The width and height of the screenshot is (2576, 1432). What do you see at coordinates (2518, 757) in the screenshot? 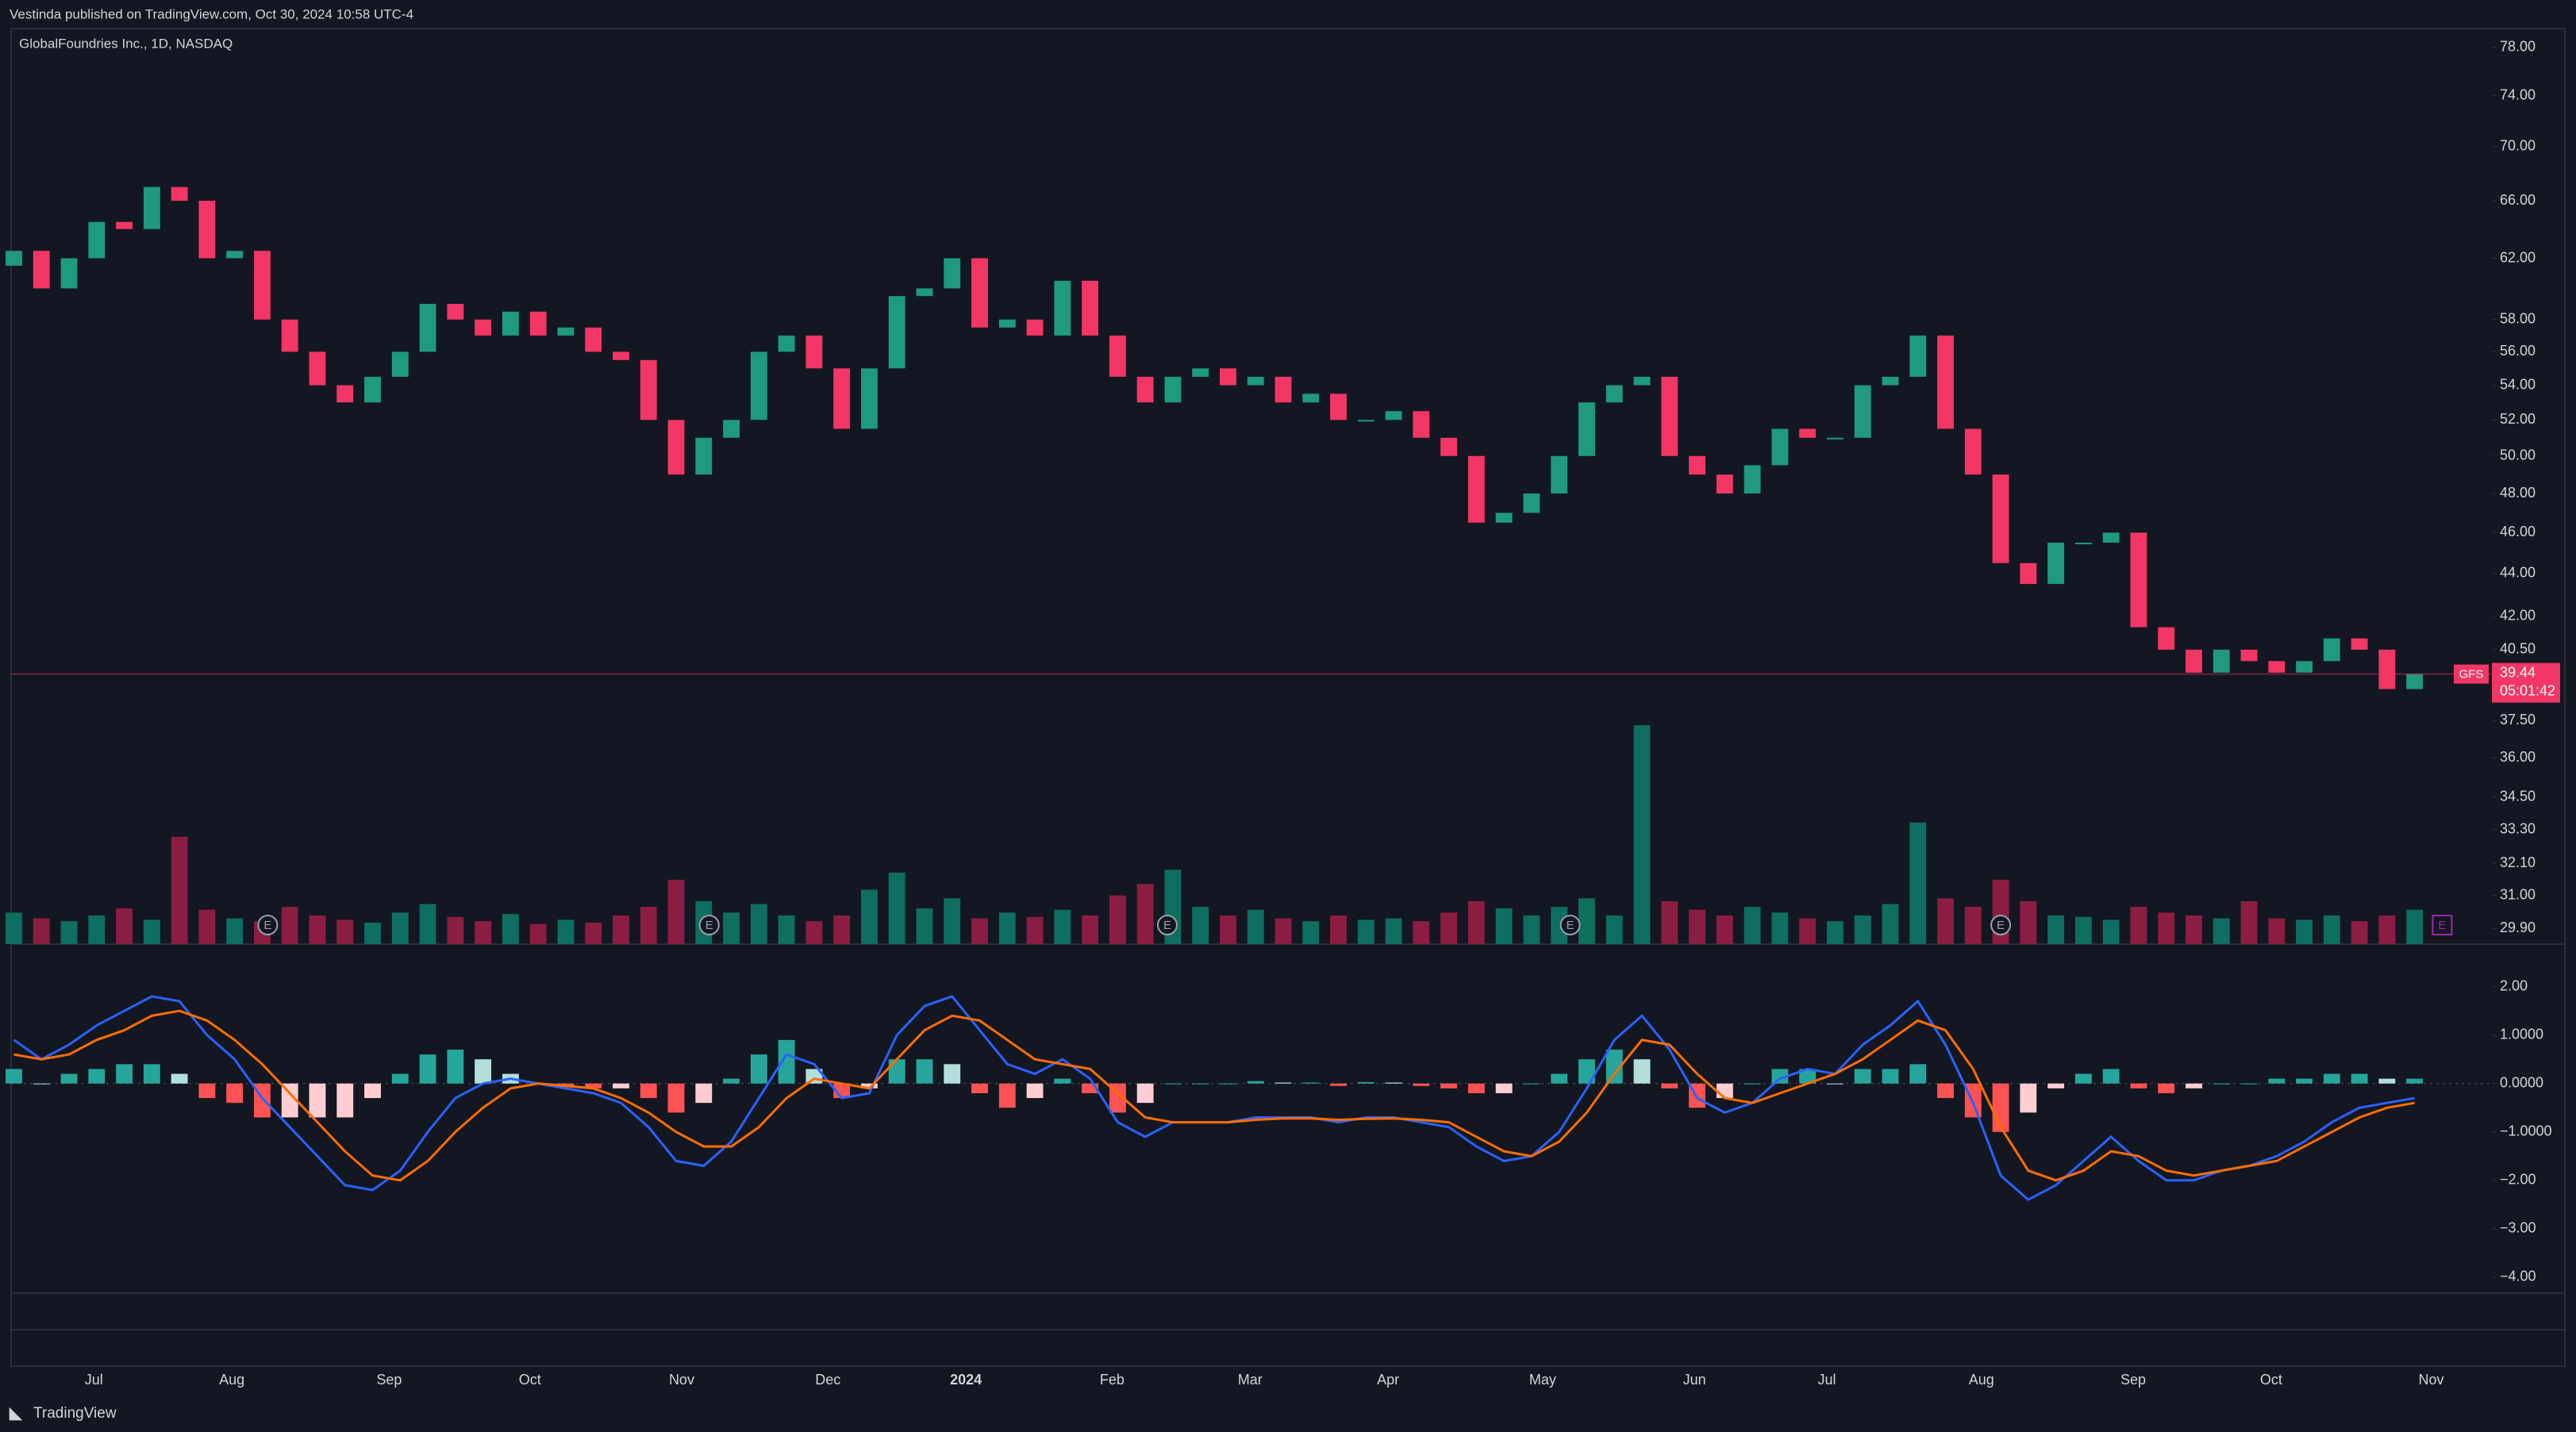
I see `y-tick-label: 36.00` at bounding box center [2518, 757].